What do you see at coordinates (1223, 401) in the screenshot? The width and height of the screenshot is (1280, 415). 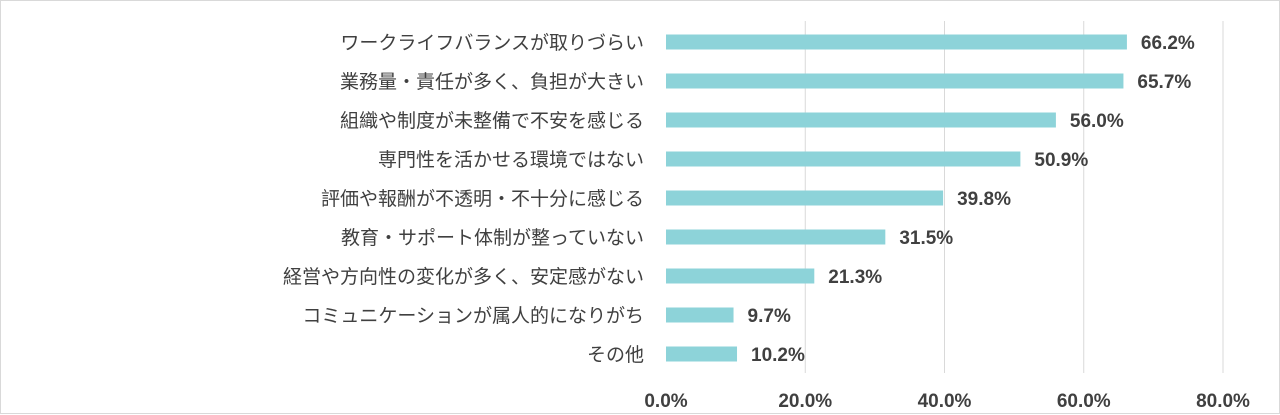 I see `tick-label-4: 80.0%` at bounding box center [1223, 401].